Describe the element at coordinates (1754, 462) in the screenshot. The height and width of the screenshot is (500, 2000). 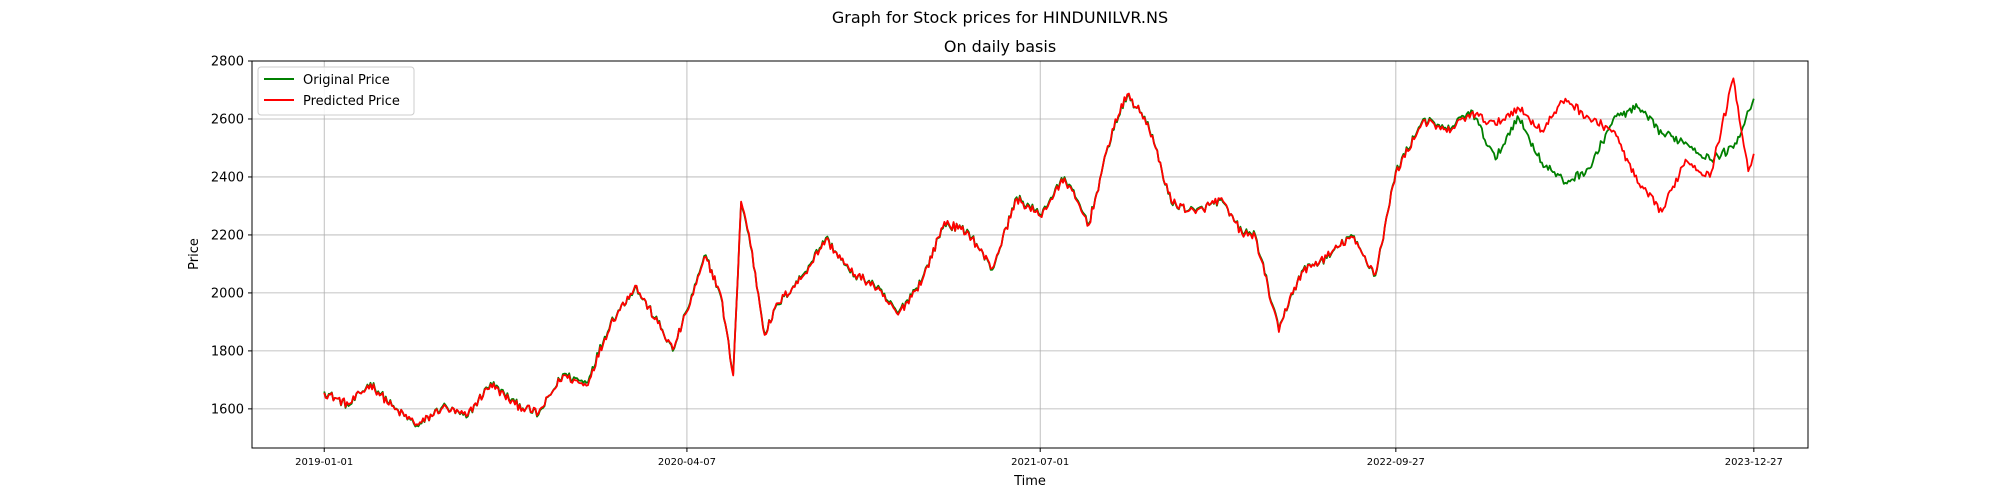
I see `x-tick-label: 2023-12-27` at that location.